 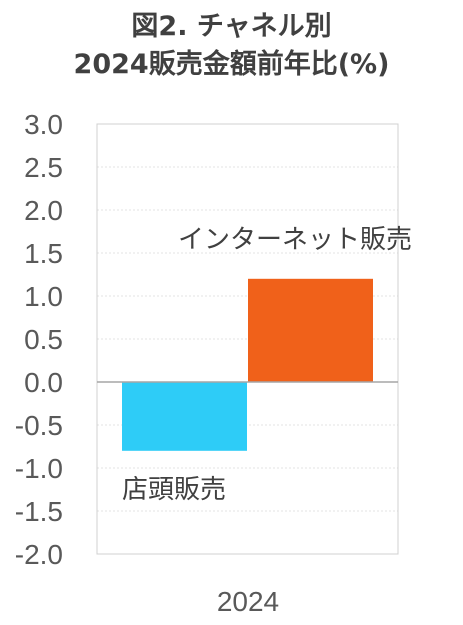 What do you see at coordinates (43, 167) in the screenshot?
I see `y-tick-label: 2.5` at bounding box center [43, 167].